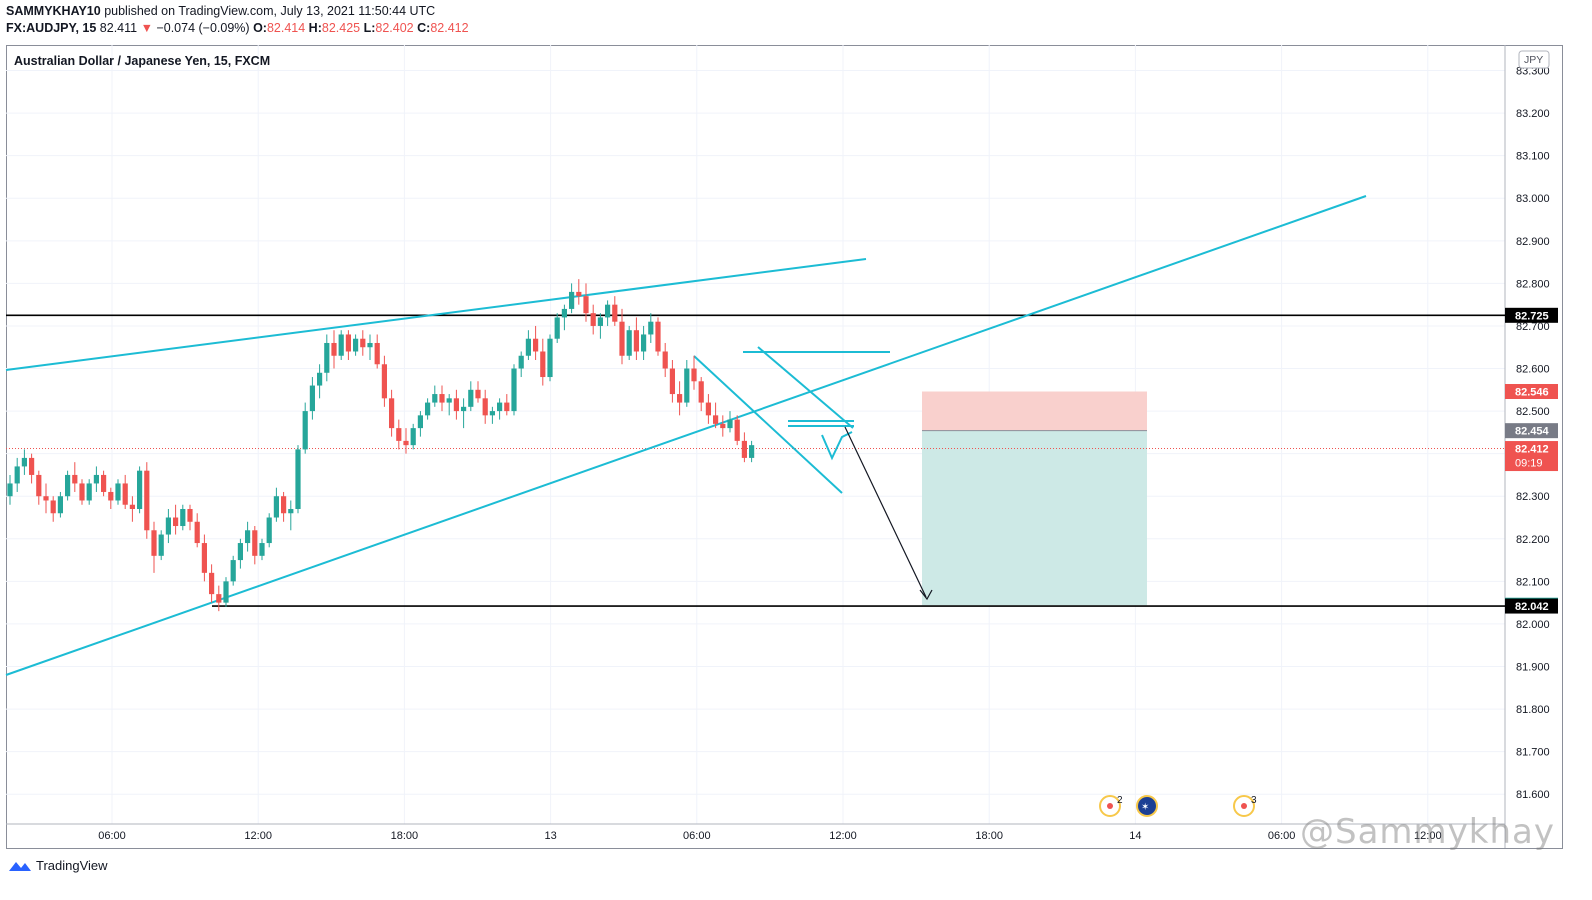  Describe the element at coordinates (805, 387) in the screenshot. I see `channel-upper-line` at that location.